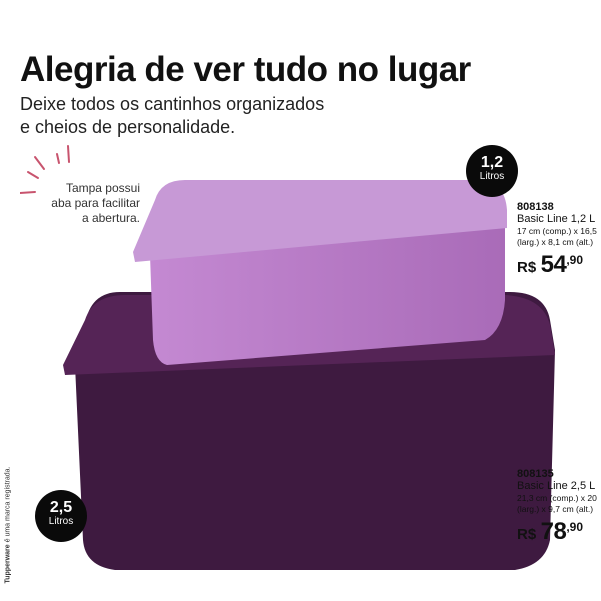 The image size is (601, 601). Describe the element at coordinates (102, 188) in the screenshot. I see `note-line: Tampa possui` at that location.